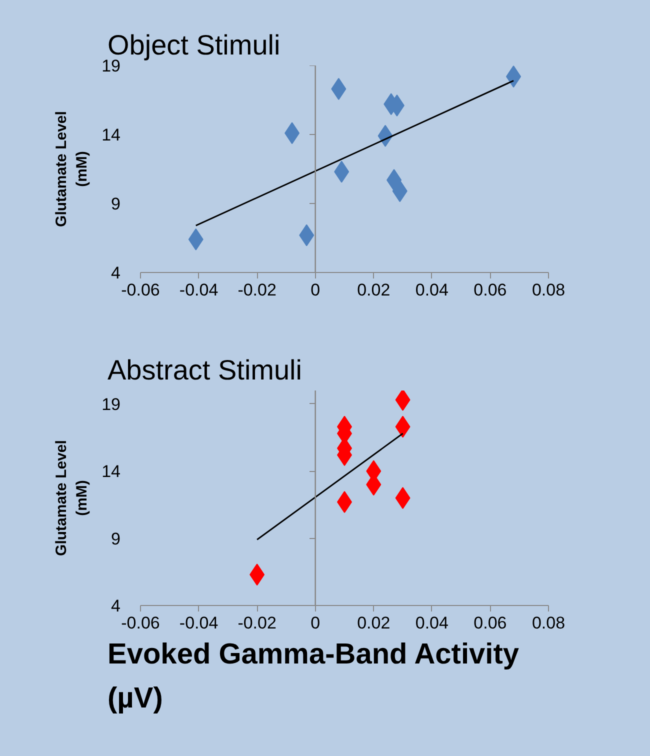 This screenshot has height=756, width=650. What do you see at coordinates (205, 370) in the screenshot?
I see `chart-title: Abstract Stimuli` at bounding box center [205, 370].